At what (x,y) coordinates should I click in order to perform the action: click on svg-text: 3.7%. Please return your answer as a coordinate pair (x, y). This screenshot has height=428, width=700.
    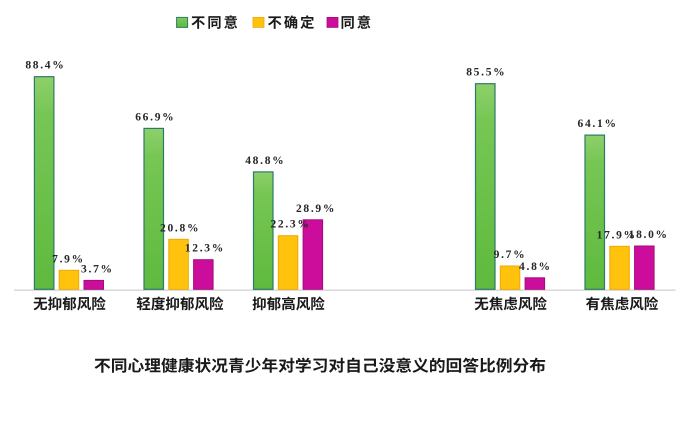
    Looking at the image, I should click on (97, 269).